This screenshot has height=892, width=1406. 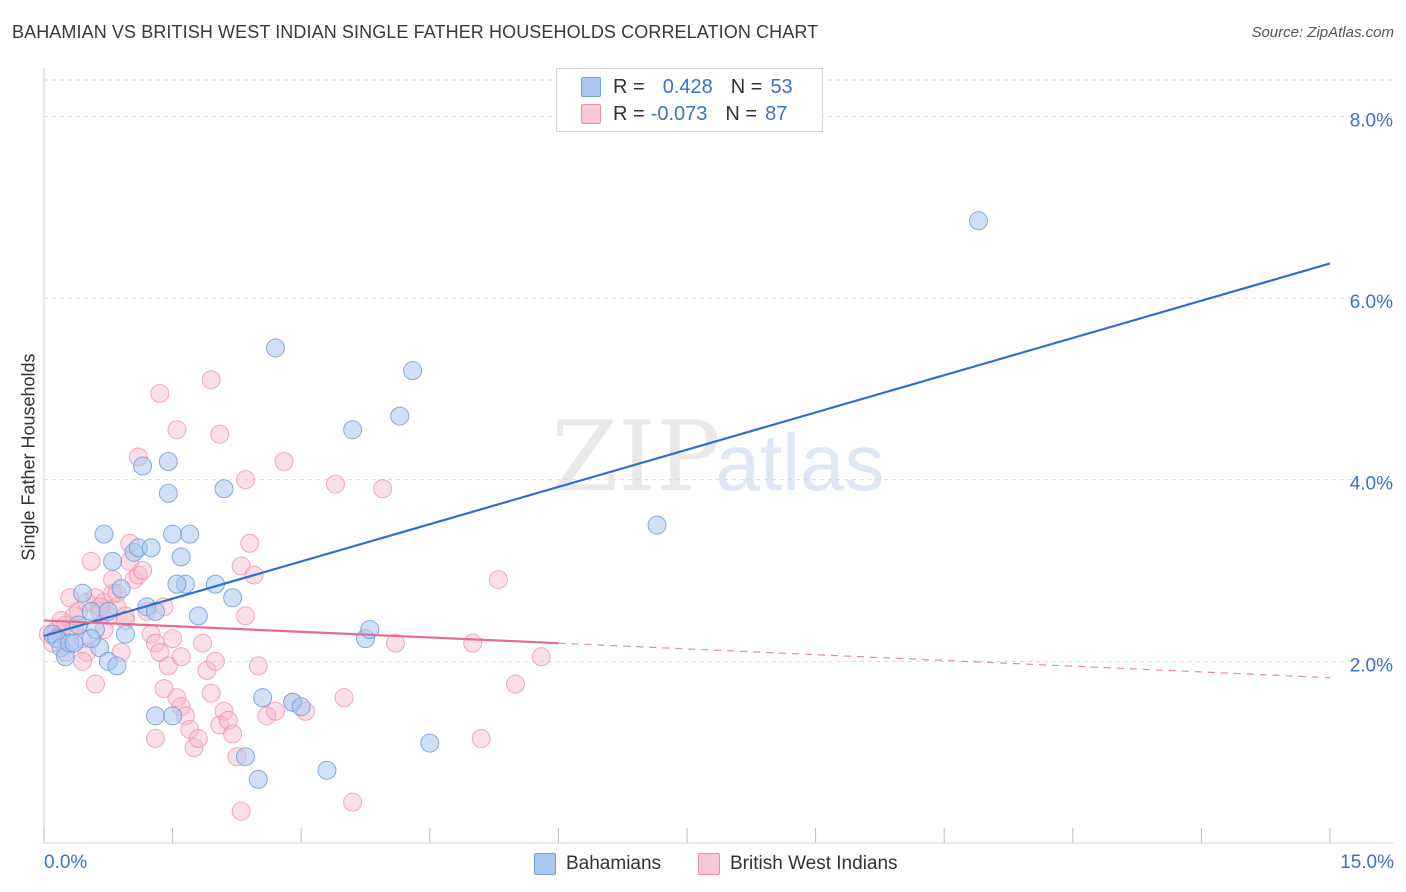 What do you see at coordinates (28, 457) in the screenshot?
I see `y-axis-label: Single Father Households` at bounding box center [28, 457].